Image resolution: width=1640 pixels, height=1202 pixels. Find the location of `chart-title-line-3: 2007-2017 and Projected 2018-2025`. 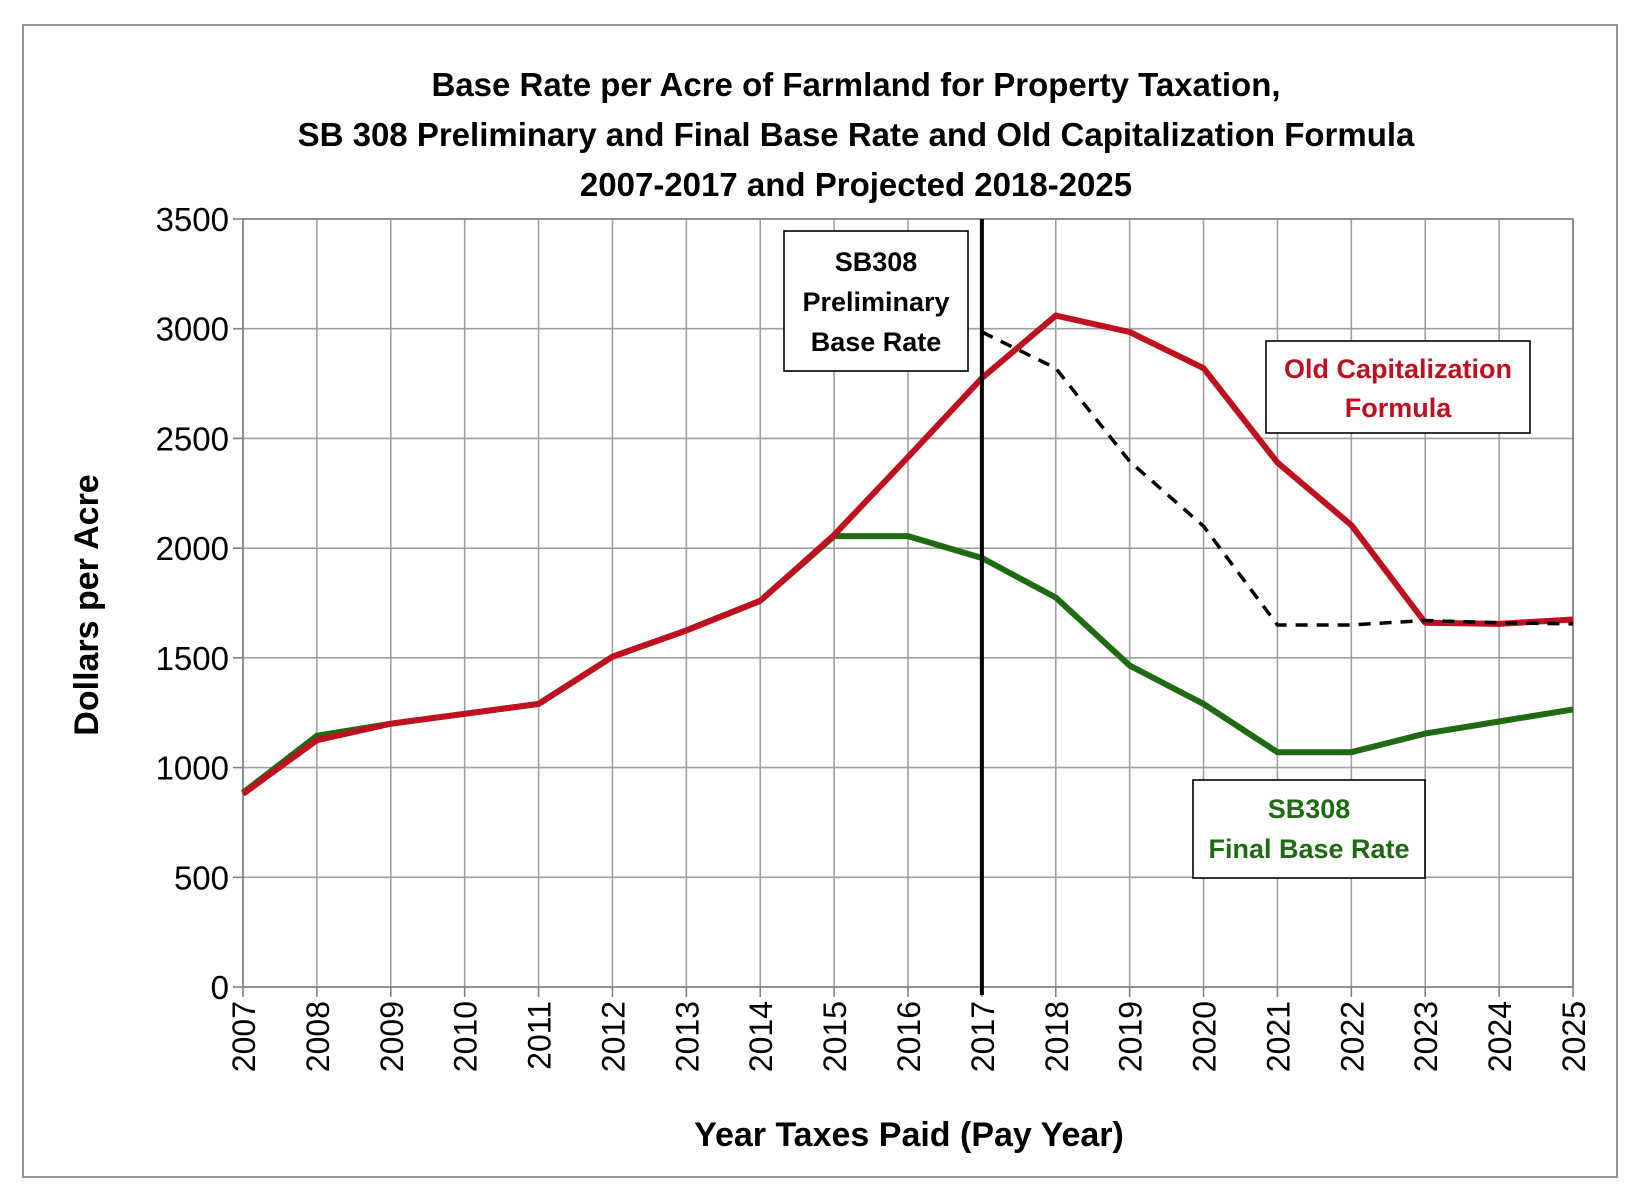

chart-title-line-3: 2007-2017 and Projected 2018-2025 is located at coordinates (856, 184).